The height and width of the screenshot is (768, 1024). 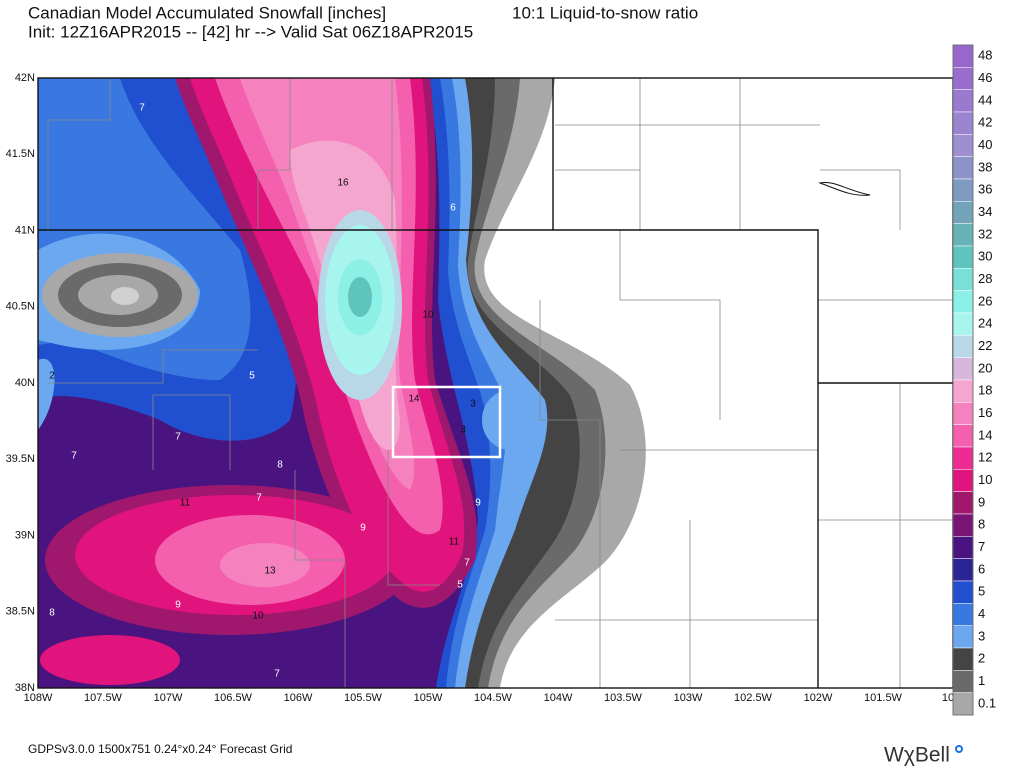 What do you see at coordinates (25, 535) in the screenshot?
I see `lat-label: 39N` at bounding box center [25, 535].